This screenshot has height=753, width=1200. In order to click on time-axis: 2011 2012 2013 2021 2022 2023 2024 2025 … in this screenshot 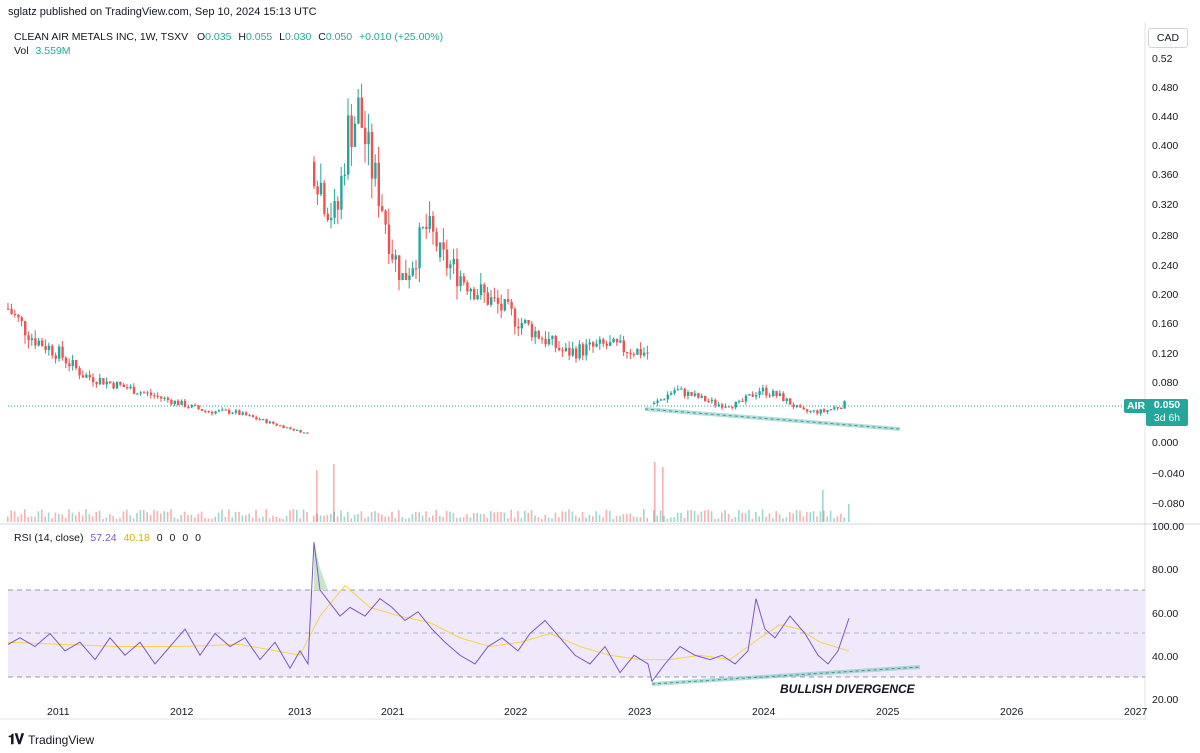, I will do `click(597, 712)`.